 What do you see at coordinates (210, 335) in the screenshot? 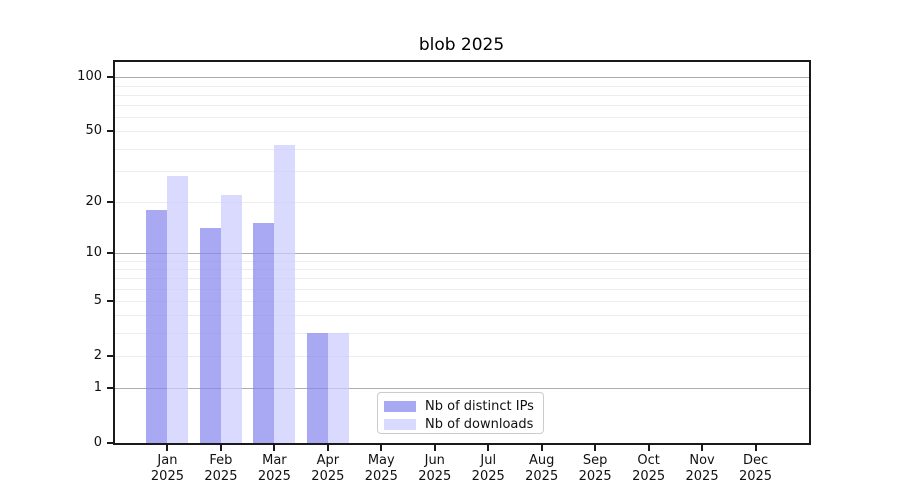
I see `bar-feb-distinct-ips` at bounding box center [210, 335].